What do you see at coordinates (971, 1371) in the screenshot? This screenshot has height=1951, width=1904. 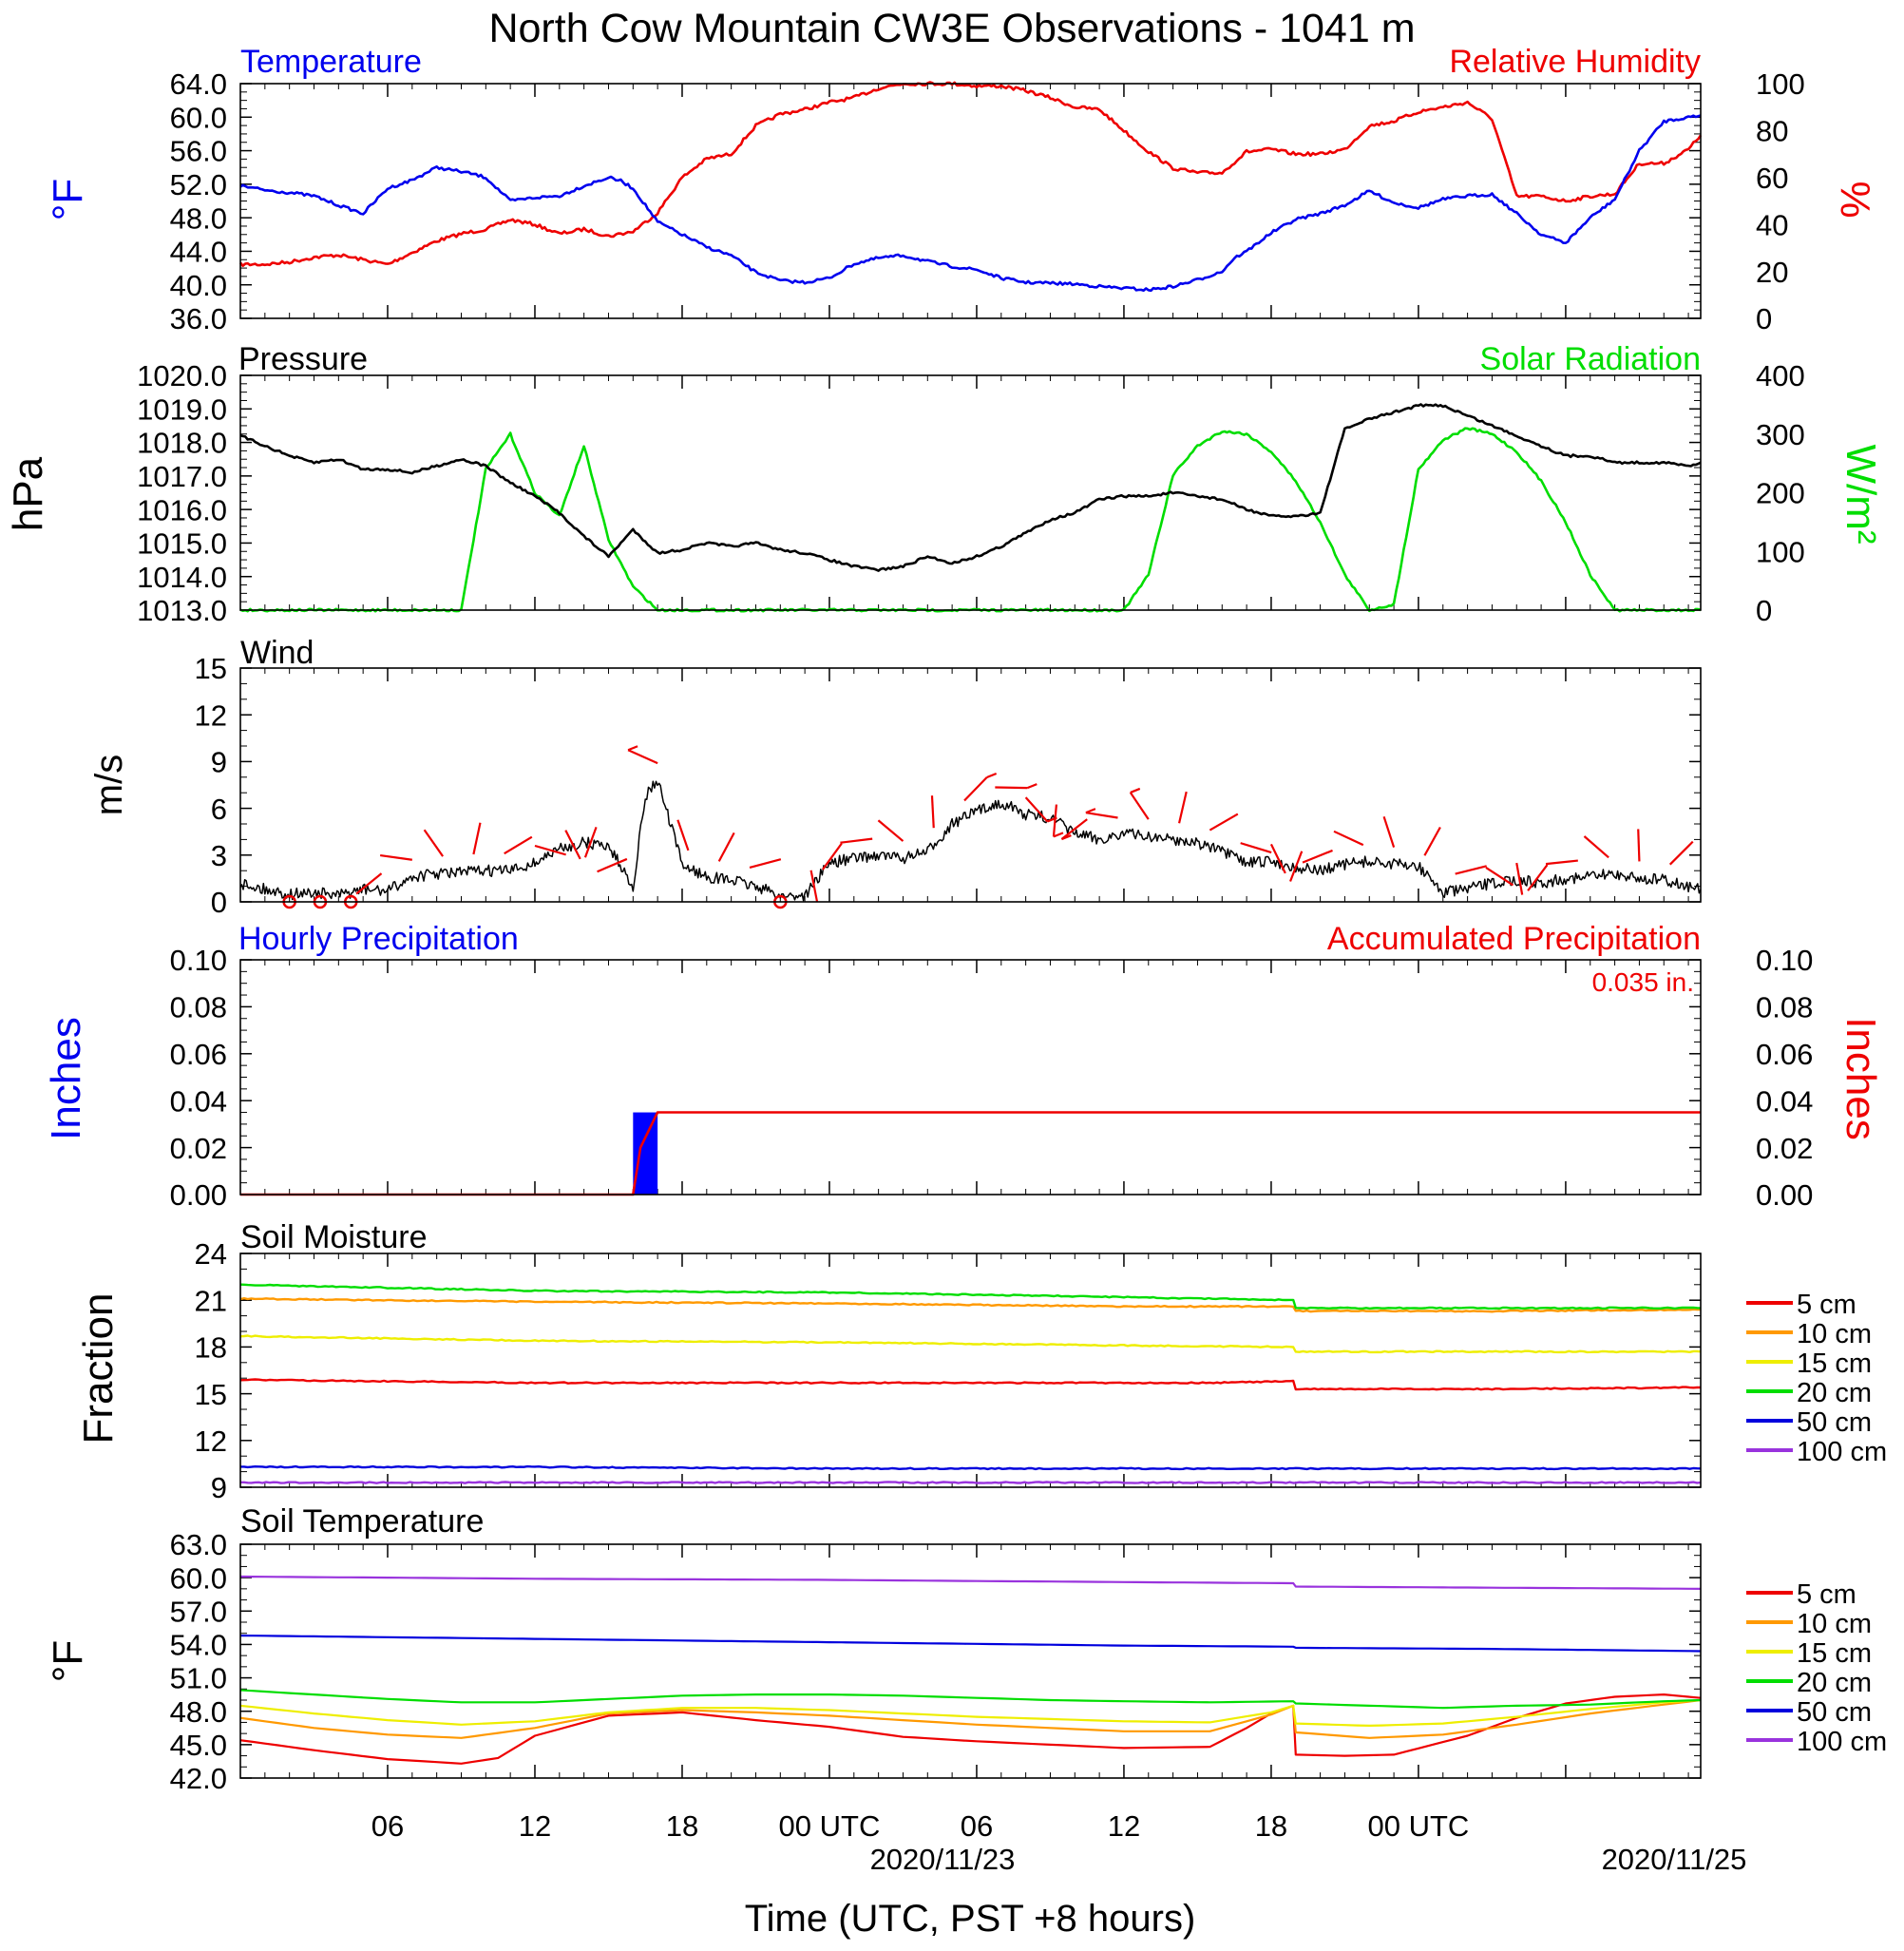 I see `soil-moisture-frame` at bounding box center [971, 1371].